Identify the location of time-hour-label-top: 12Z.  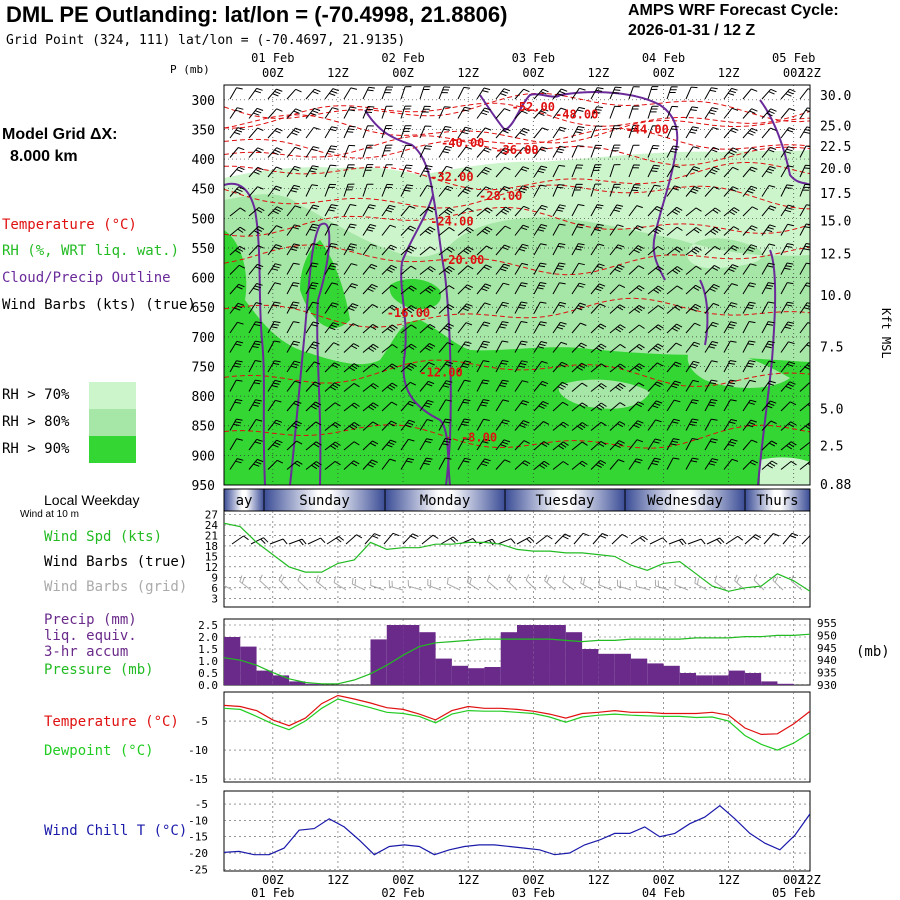
(599, 73).